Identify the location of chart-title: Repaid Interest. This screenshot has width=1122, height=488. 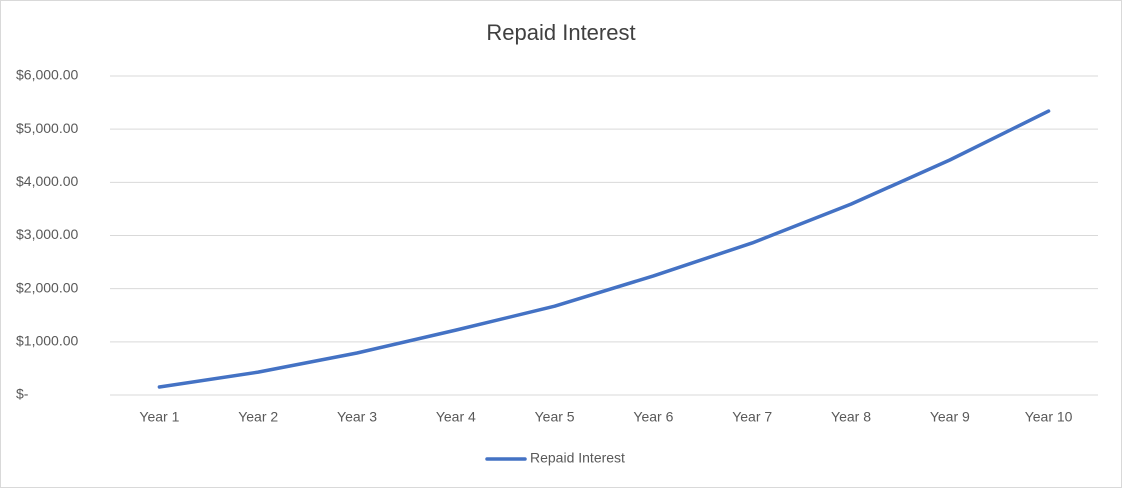
(560, 32).